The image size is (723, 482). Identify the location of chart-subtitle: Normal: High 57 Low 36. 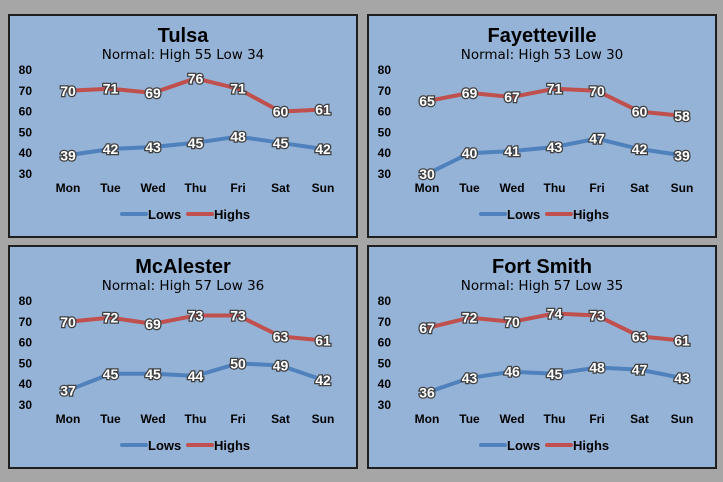
(183, 286).